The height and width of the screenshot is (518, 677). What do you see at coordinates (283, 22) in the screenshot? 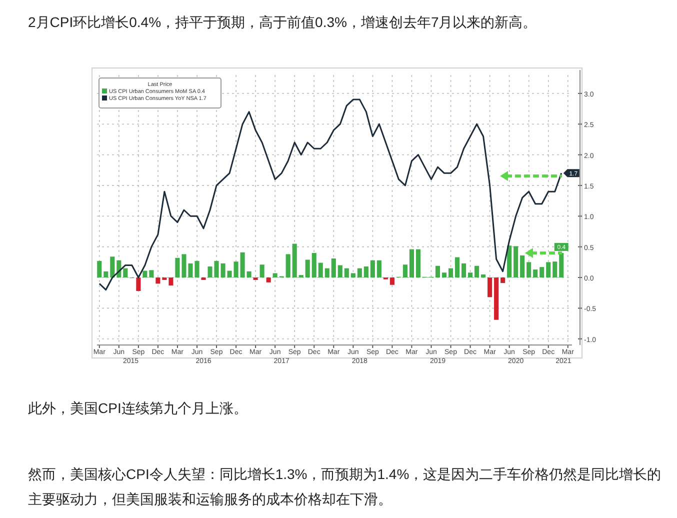
I see `chart-title: 2月CPI环比增长0.4%，持平于预期，高于前值0.3%，增速创去年7月以来的新高。` at bounding box center [283, 22].